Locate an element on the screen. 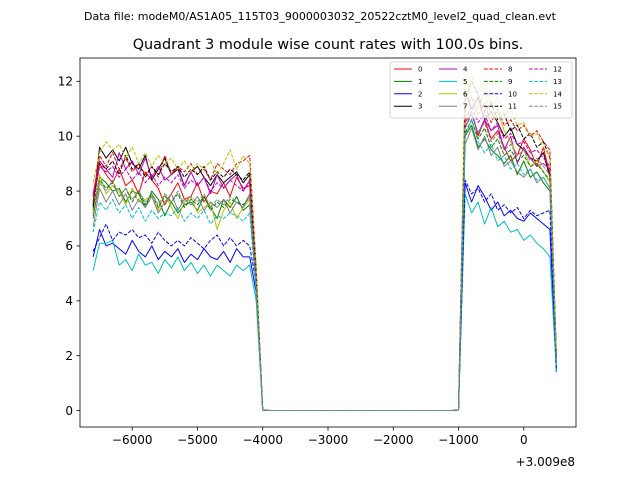  legend-label-7: 7 is located at coordinates (465, 107).